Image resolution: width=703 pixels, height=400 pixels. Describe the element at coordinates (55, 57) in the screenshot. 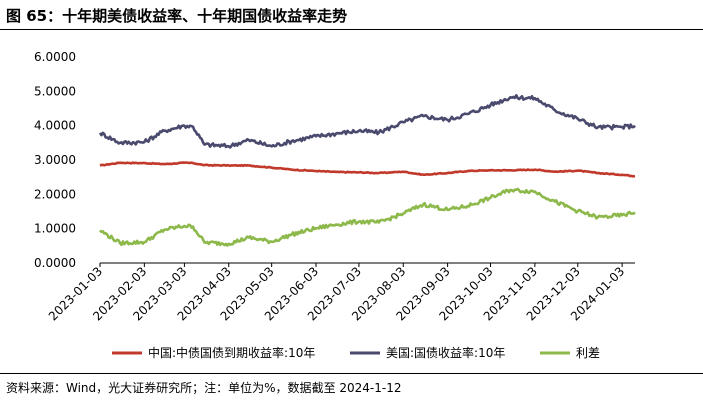

I see `y-tick-label: 6.0000` at that location.